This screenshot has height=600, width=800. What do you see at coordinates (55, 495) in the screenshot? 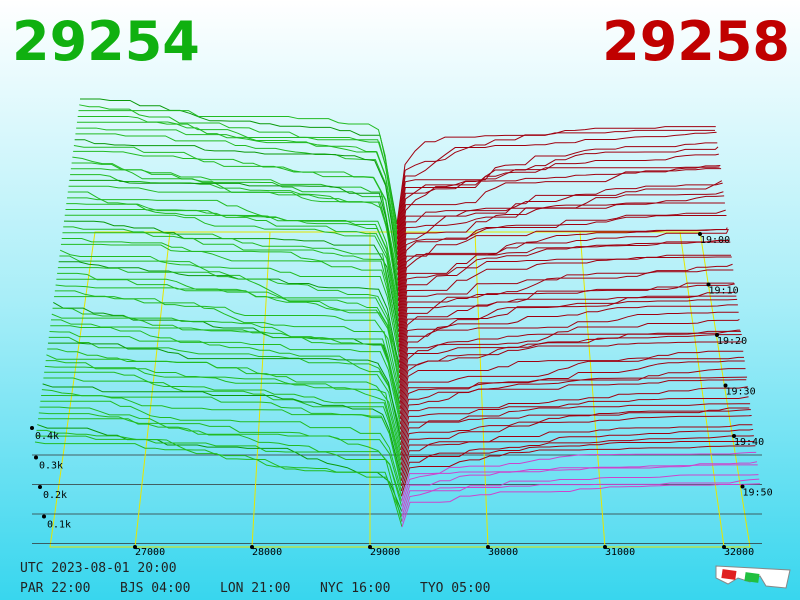
I see `volume-label: 0.2k` at bounding box center [55, 495].